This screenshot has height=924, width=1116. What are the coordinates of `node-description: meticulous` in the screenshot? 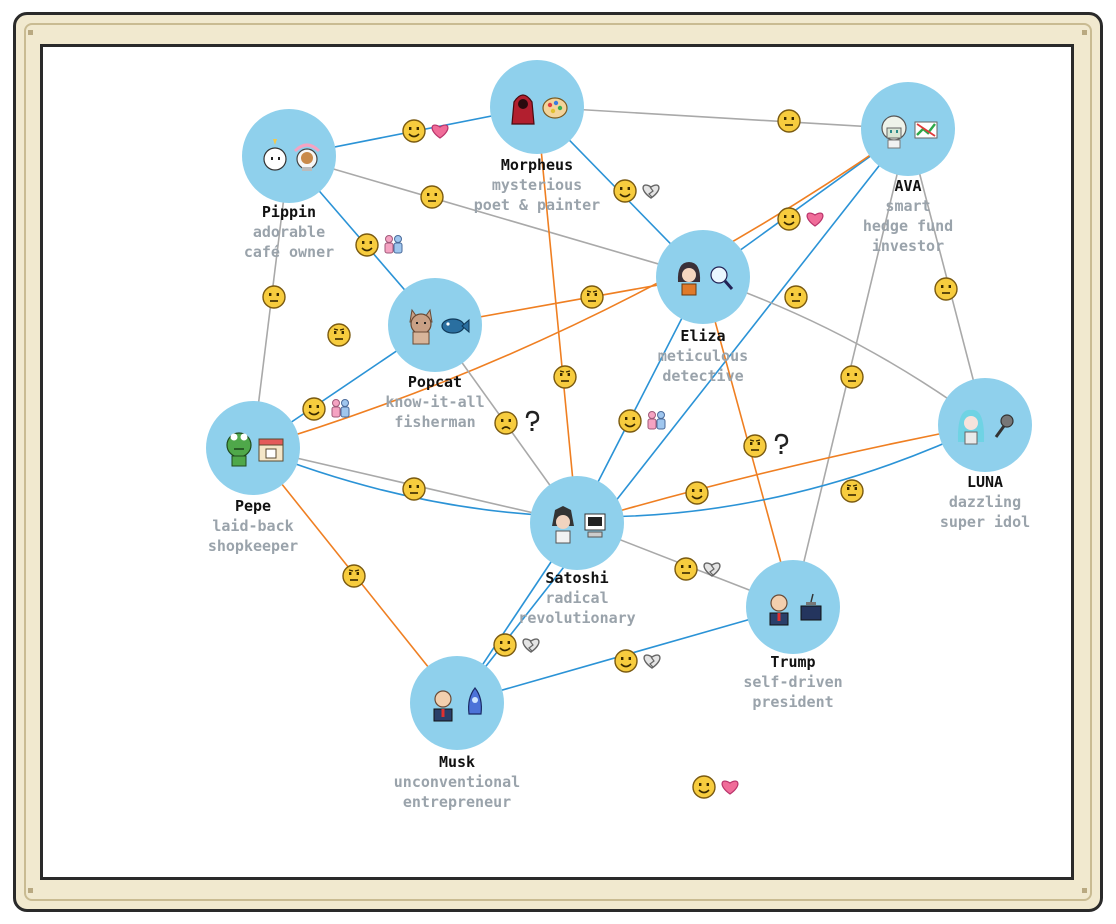 It's located at (703, 356).